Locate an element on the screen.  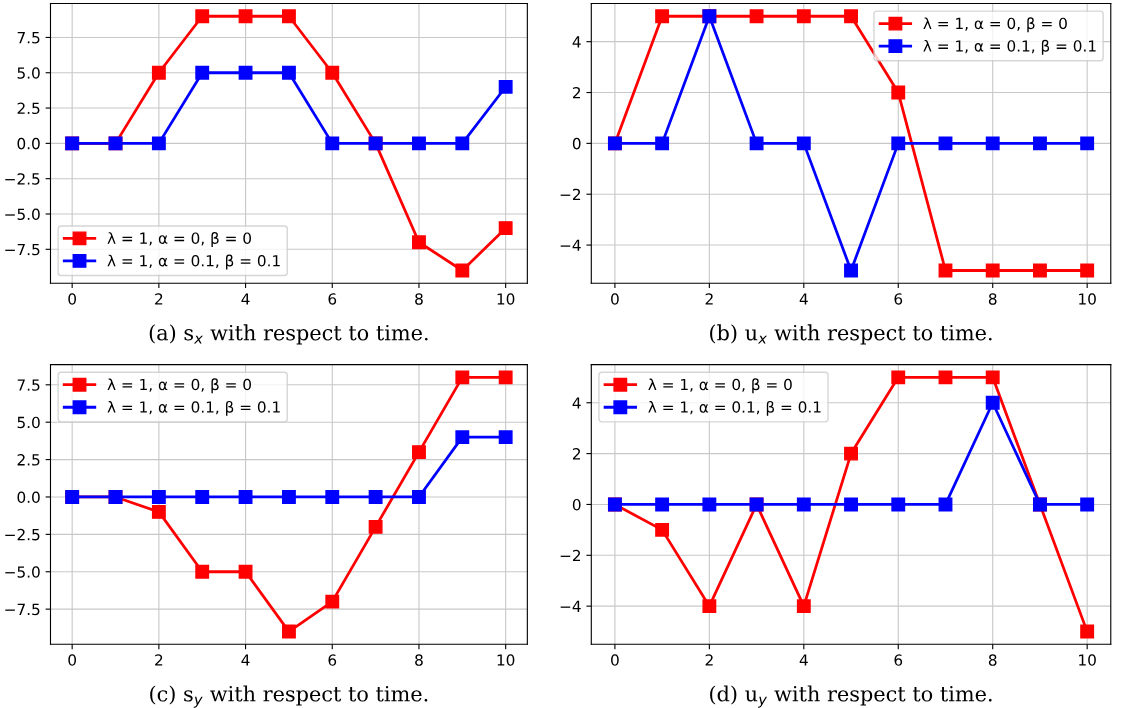
x-axis-title: (d) u$_{y}$ with respect to time. is located at coordinates (851, 696).